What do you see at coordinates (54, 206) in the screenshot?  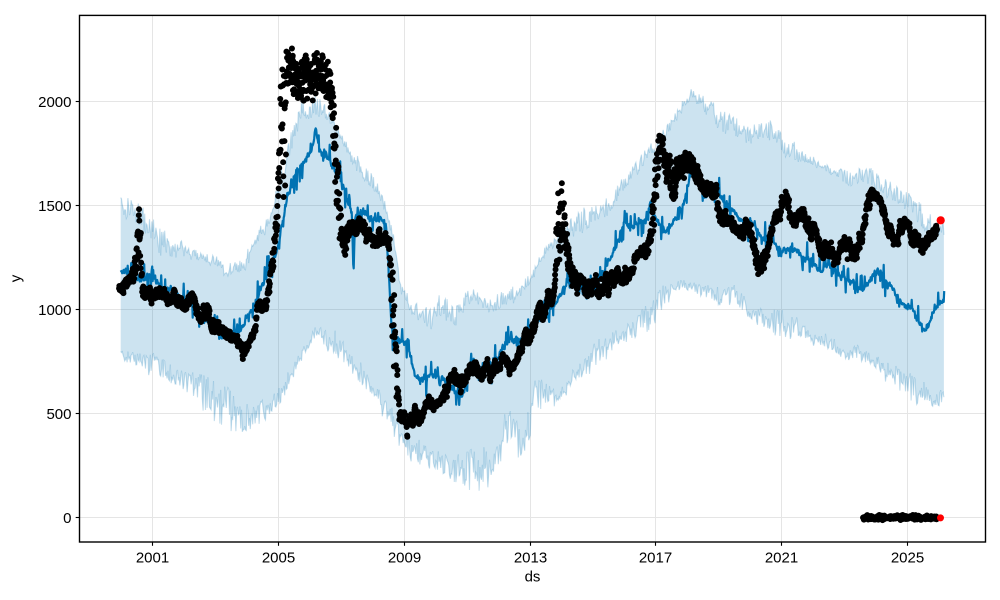 I see `svg-text: 1500` at bounding box center [54, 206].